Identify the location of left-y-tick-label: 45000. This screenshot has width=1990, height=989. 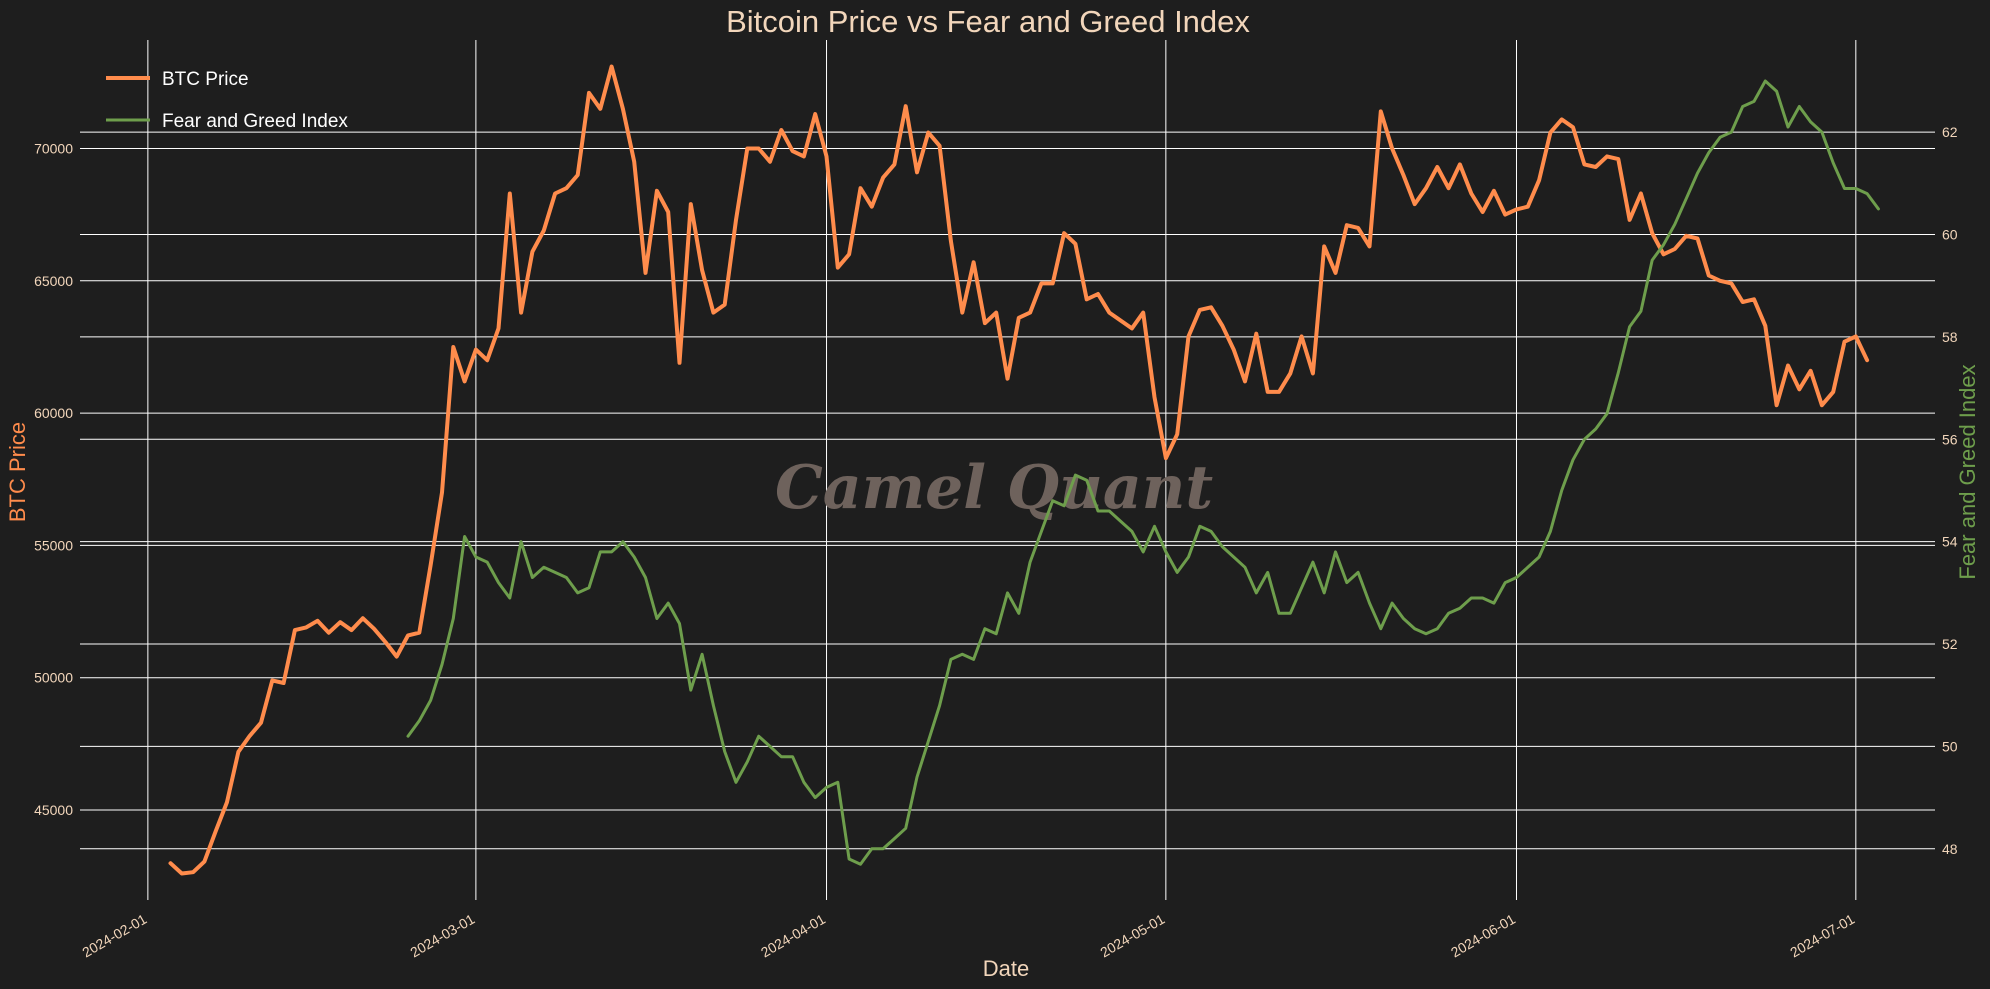
(53, 810).